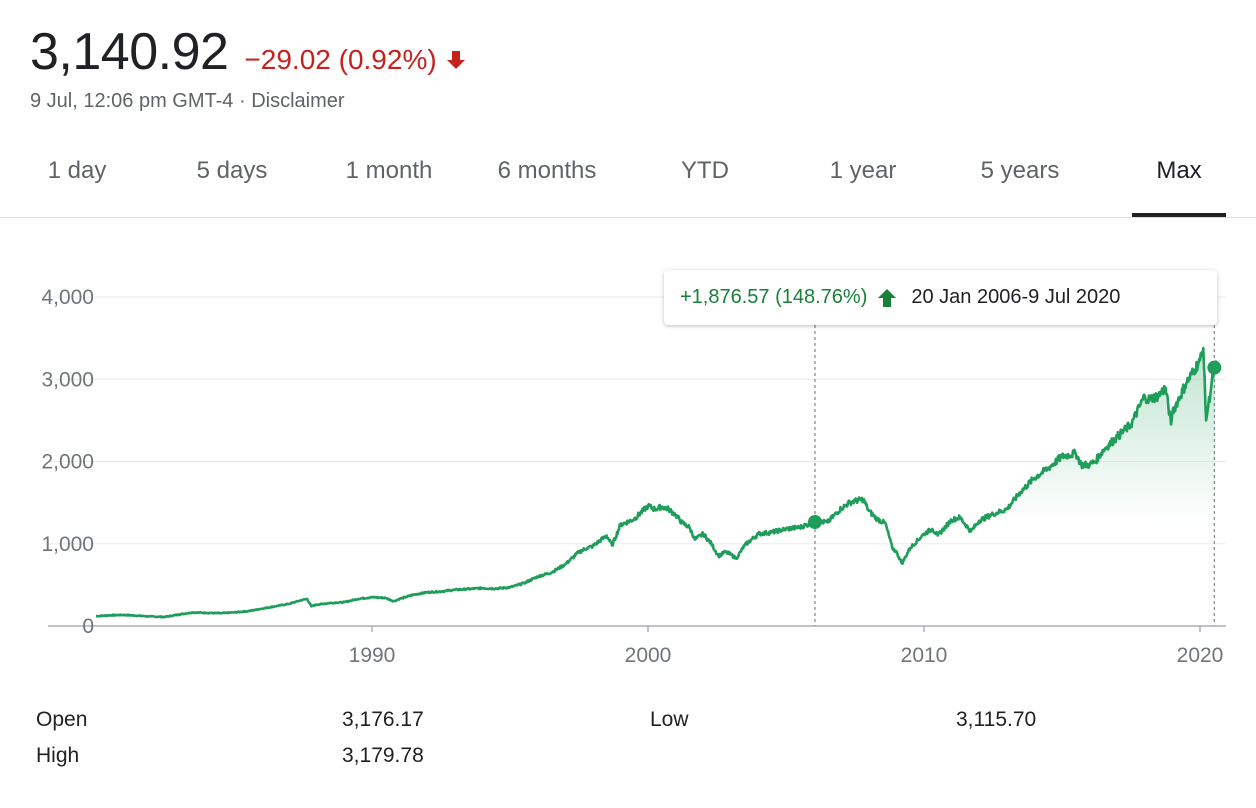  I want to click on tab-5-years: 5 years, so click(1020, 178).